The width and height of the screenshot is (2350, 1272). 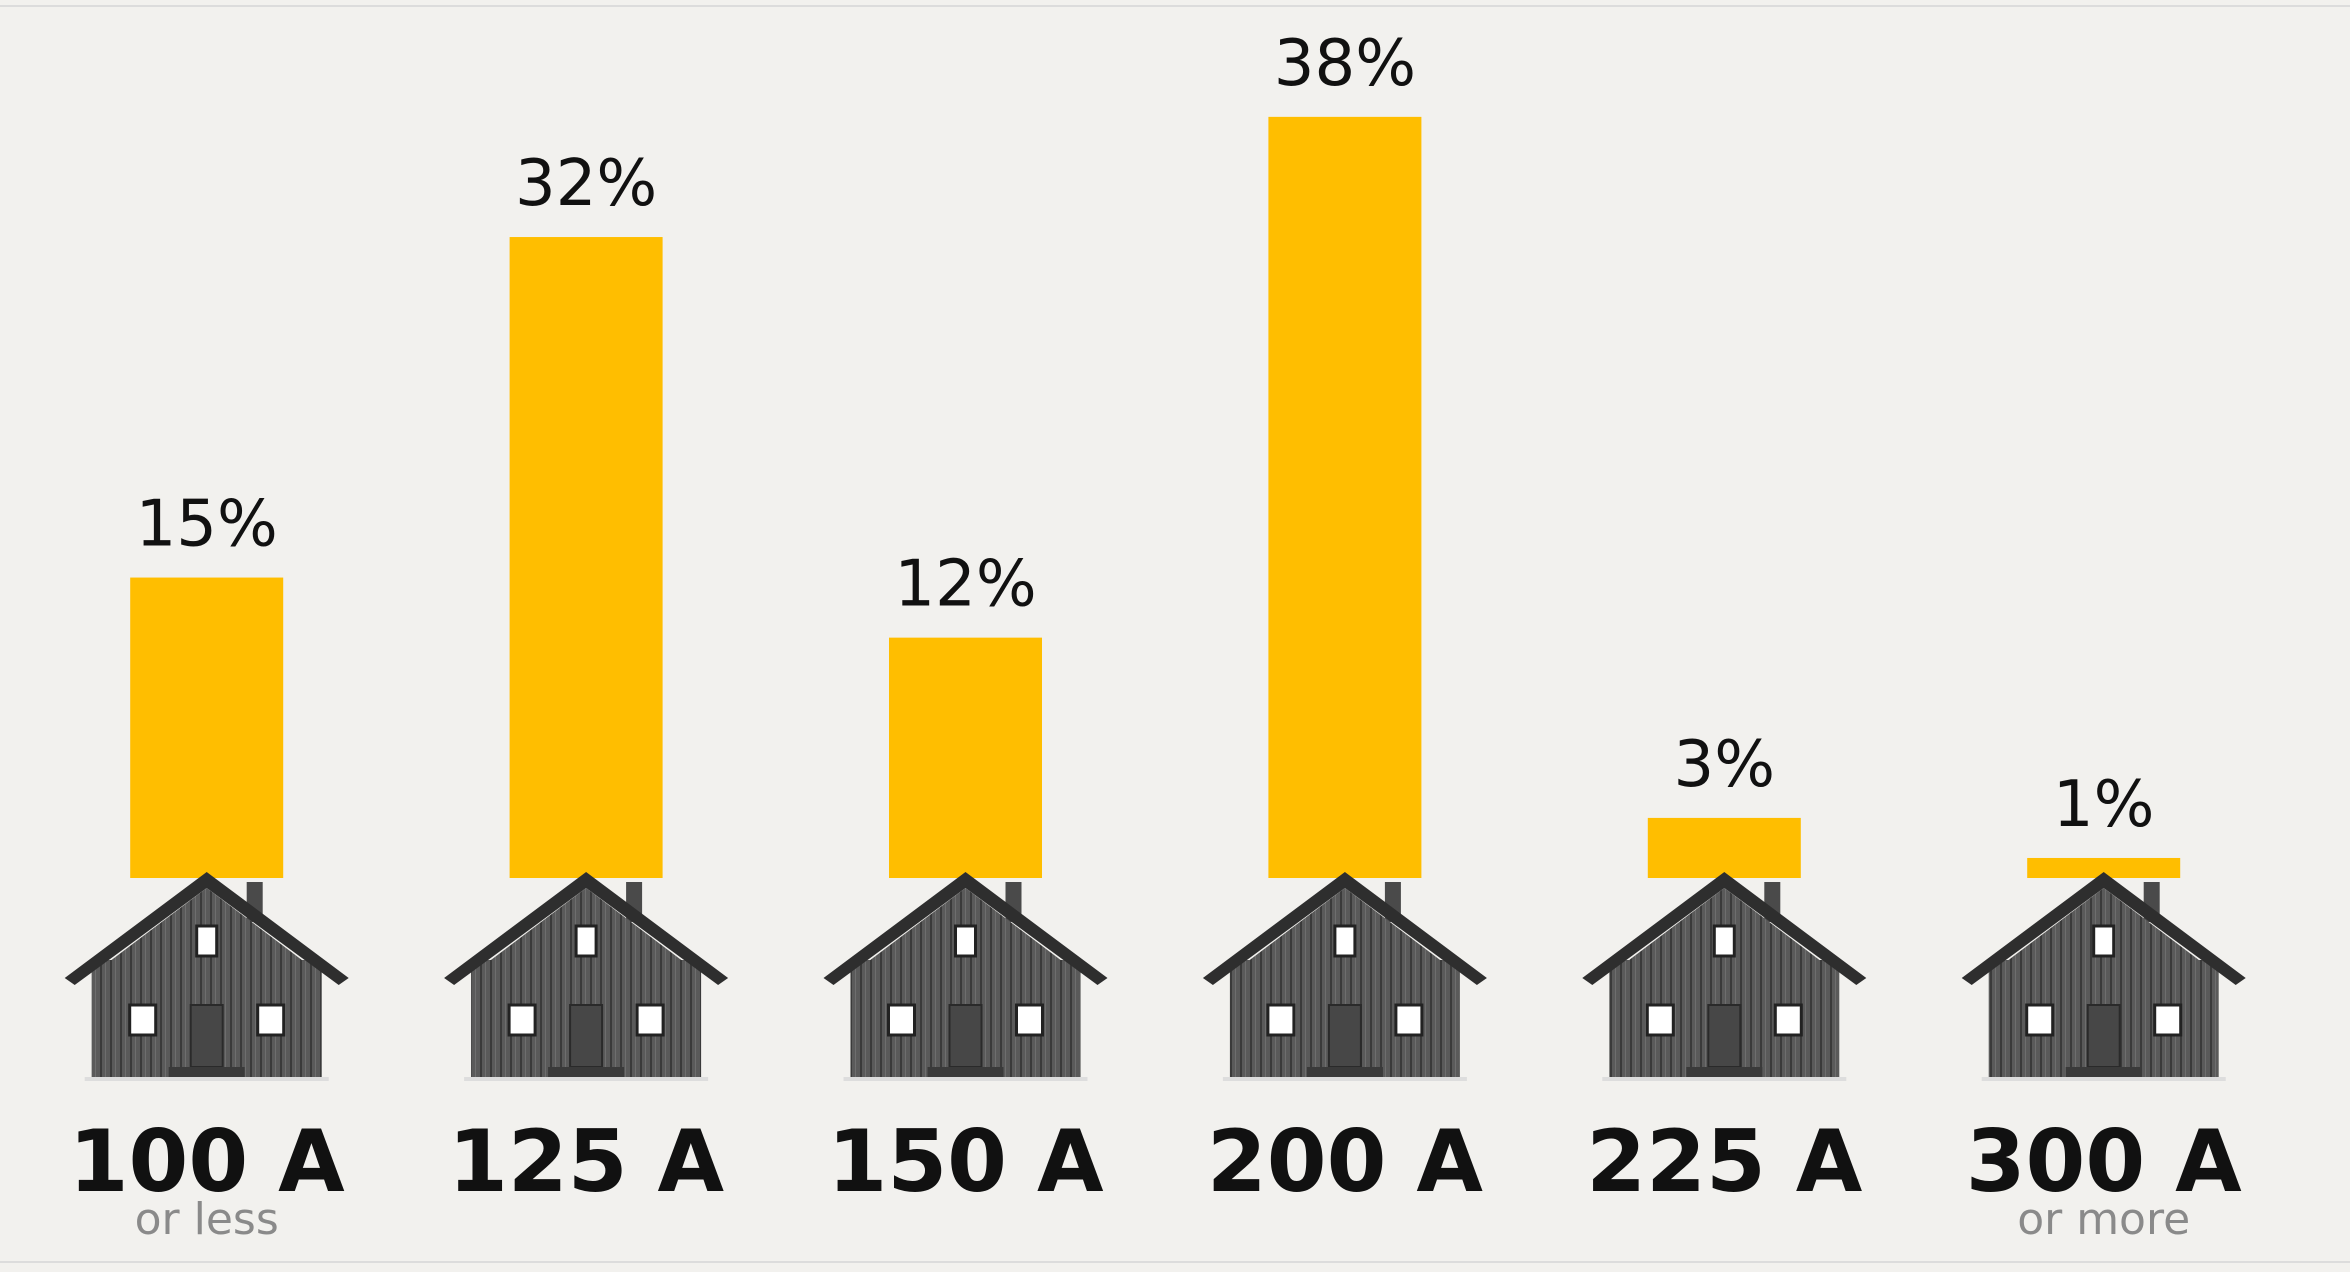 I want to click on x-tick-label: 150 A, so click(x=965, y=1162).